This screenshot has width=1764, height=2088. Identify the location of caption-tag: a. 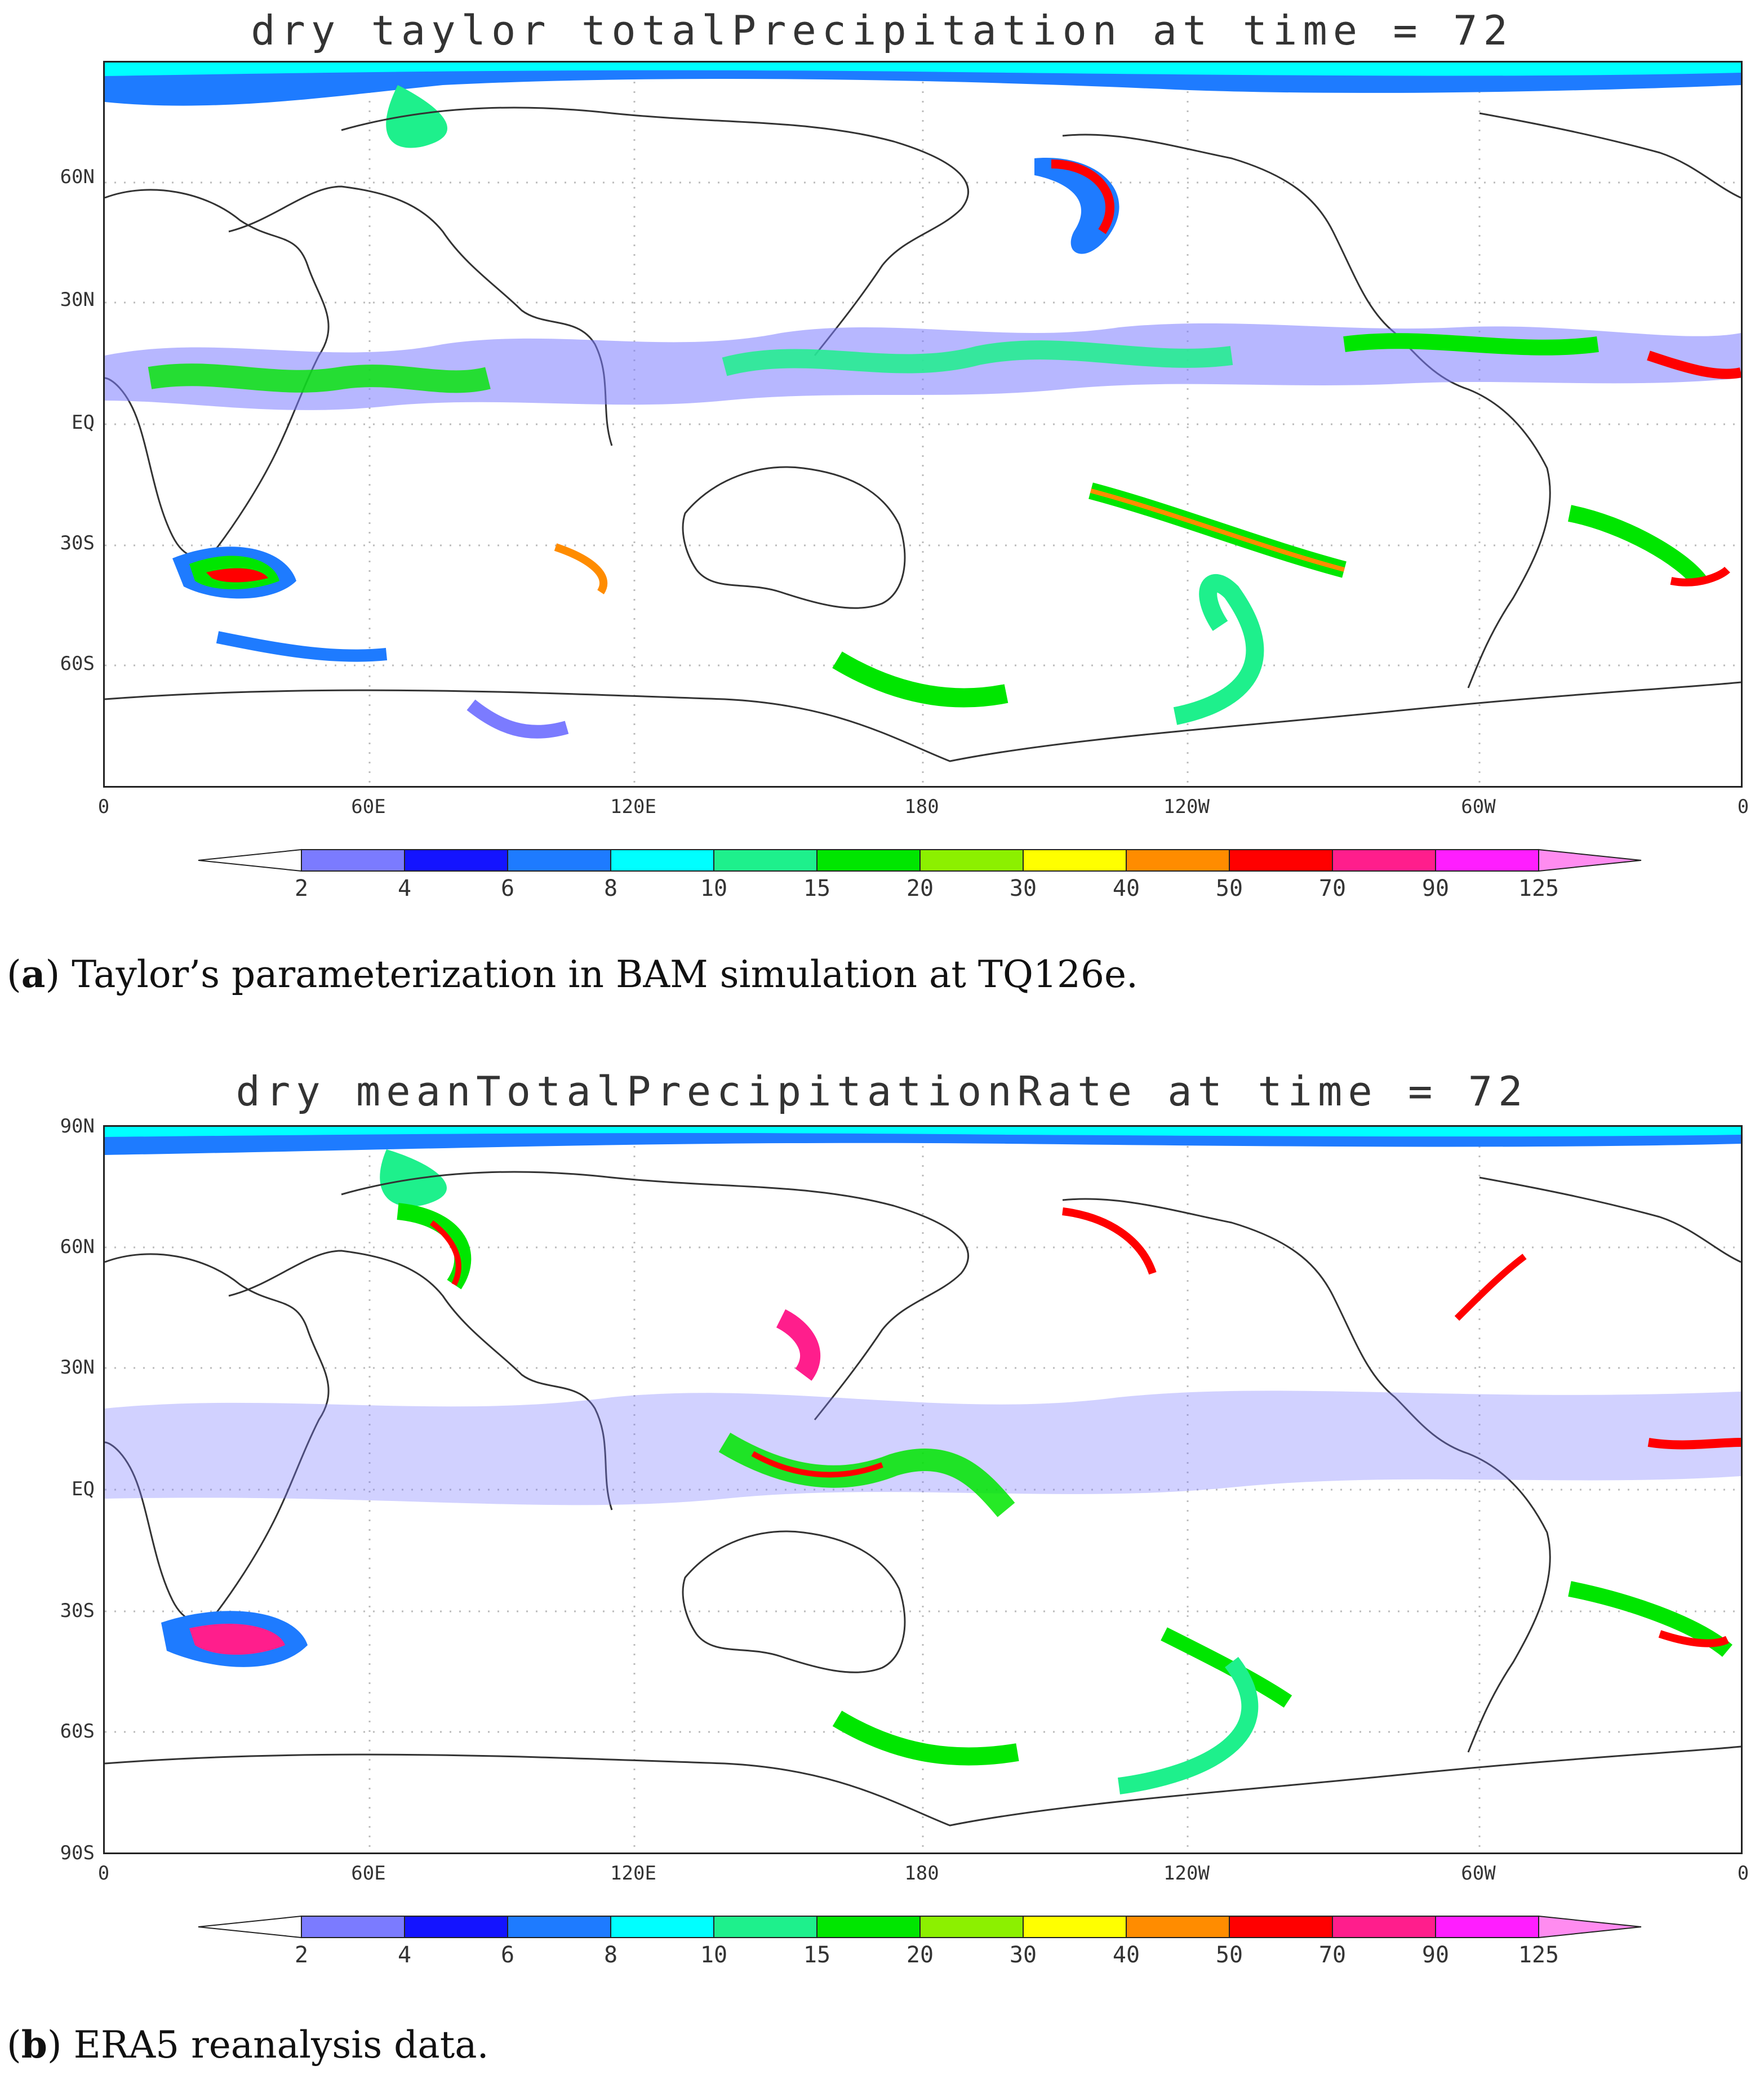
(33, 974).